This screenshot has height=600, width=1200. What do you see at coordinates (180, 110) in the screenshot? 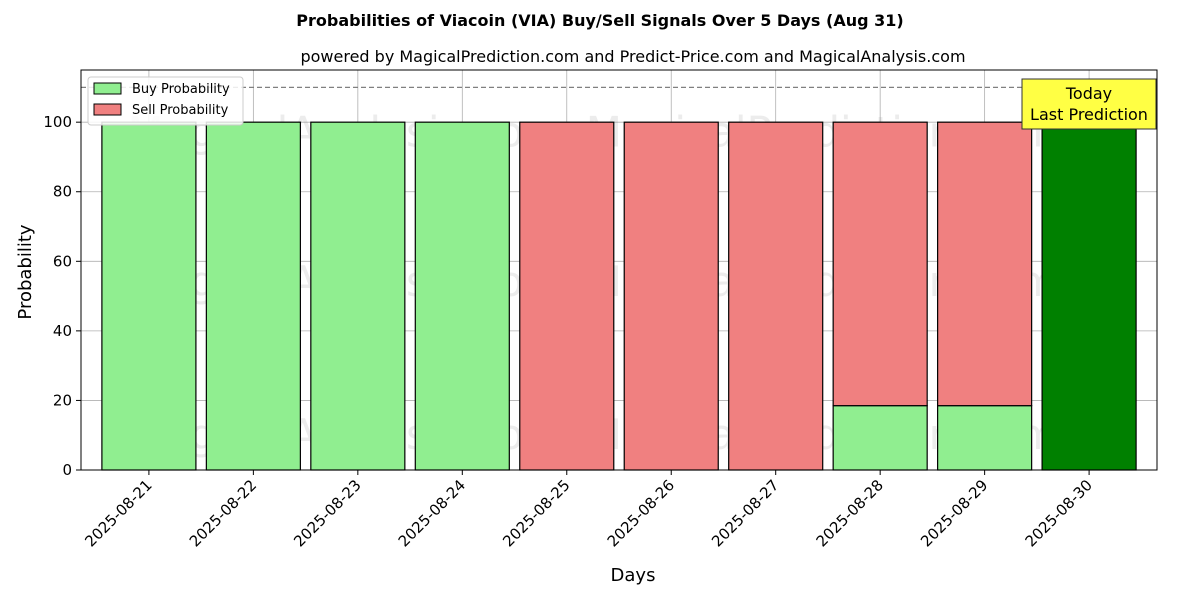
I see `legend-label-sell: Sell Probability` at bounding box center [180, 110].